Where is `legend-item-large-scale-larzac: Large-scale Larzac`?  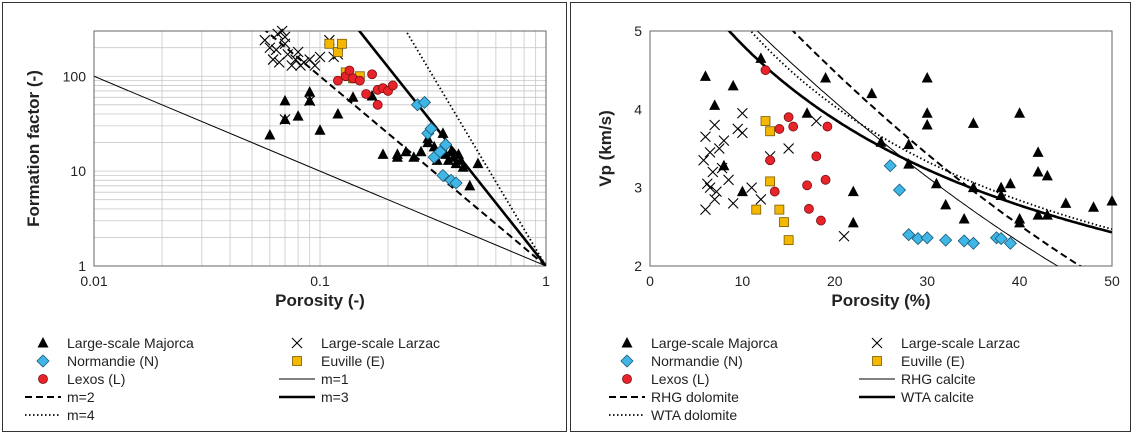
legend-item-large-scale-larzac: Large-scale Larzac is located at coordinates (945, 343).